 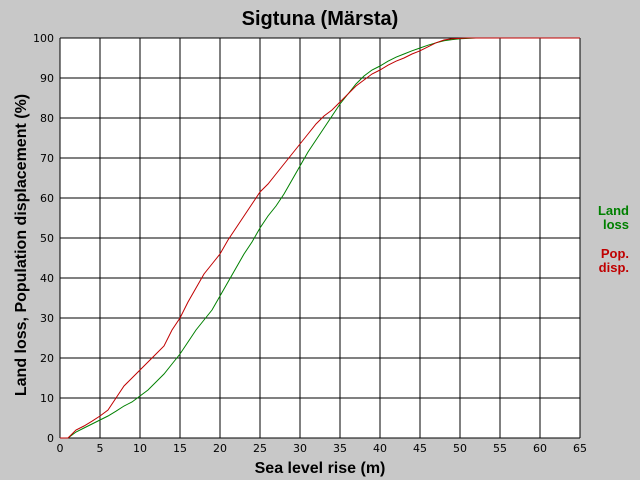 I want to click on y-axis-label: Land loss, Population displacement (%), so click(x=21, y=245).